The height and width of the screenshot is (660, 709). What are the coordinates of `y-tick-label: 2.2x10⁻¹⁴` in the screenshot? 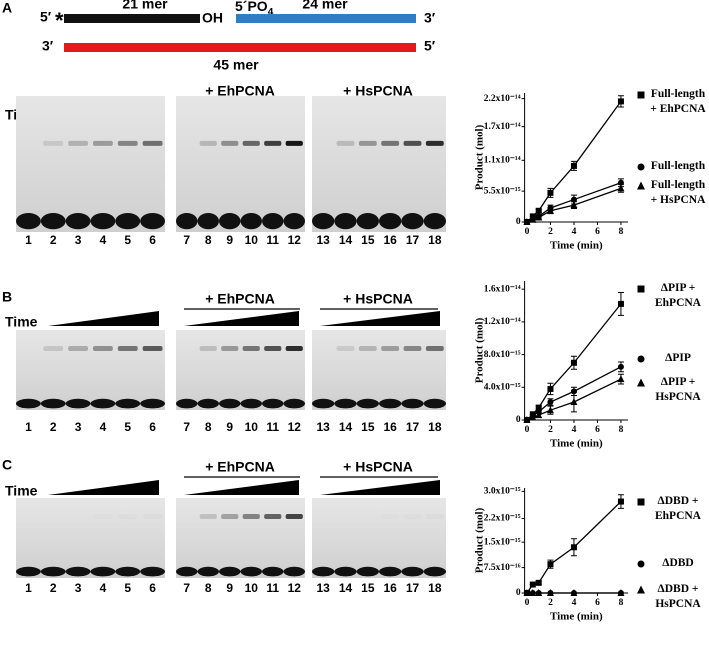 It's located at (502, 99).